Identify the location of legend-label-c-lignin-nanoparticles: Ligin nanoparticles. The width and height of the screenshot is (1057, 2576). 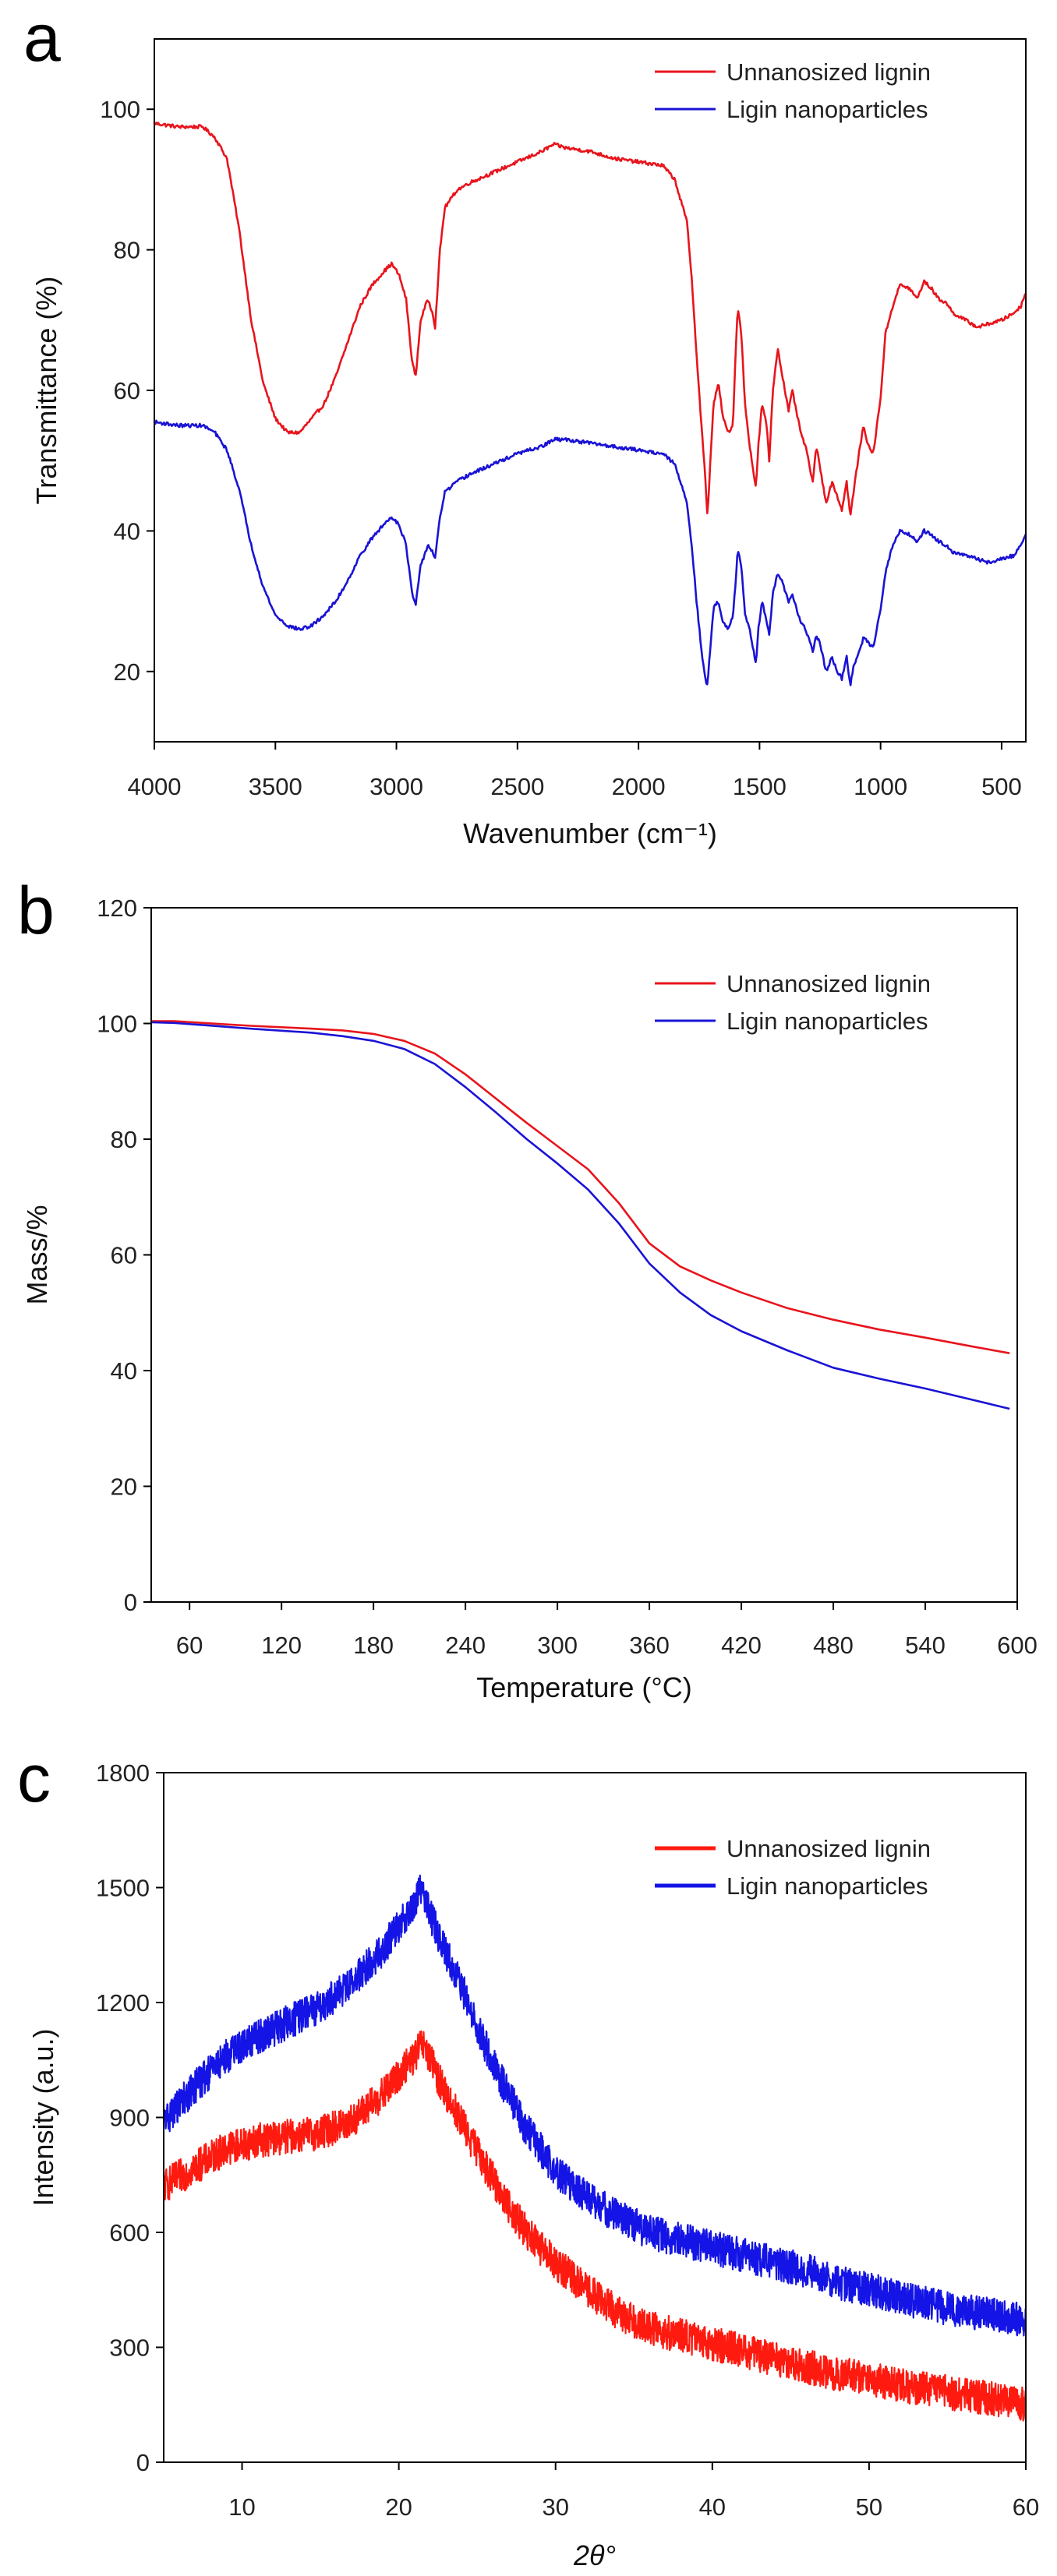
(827, 1886).